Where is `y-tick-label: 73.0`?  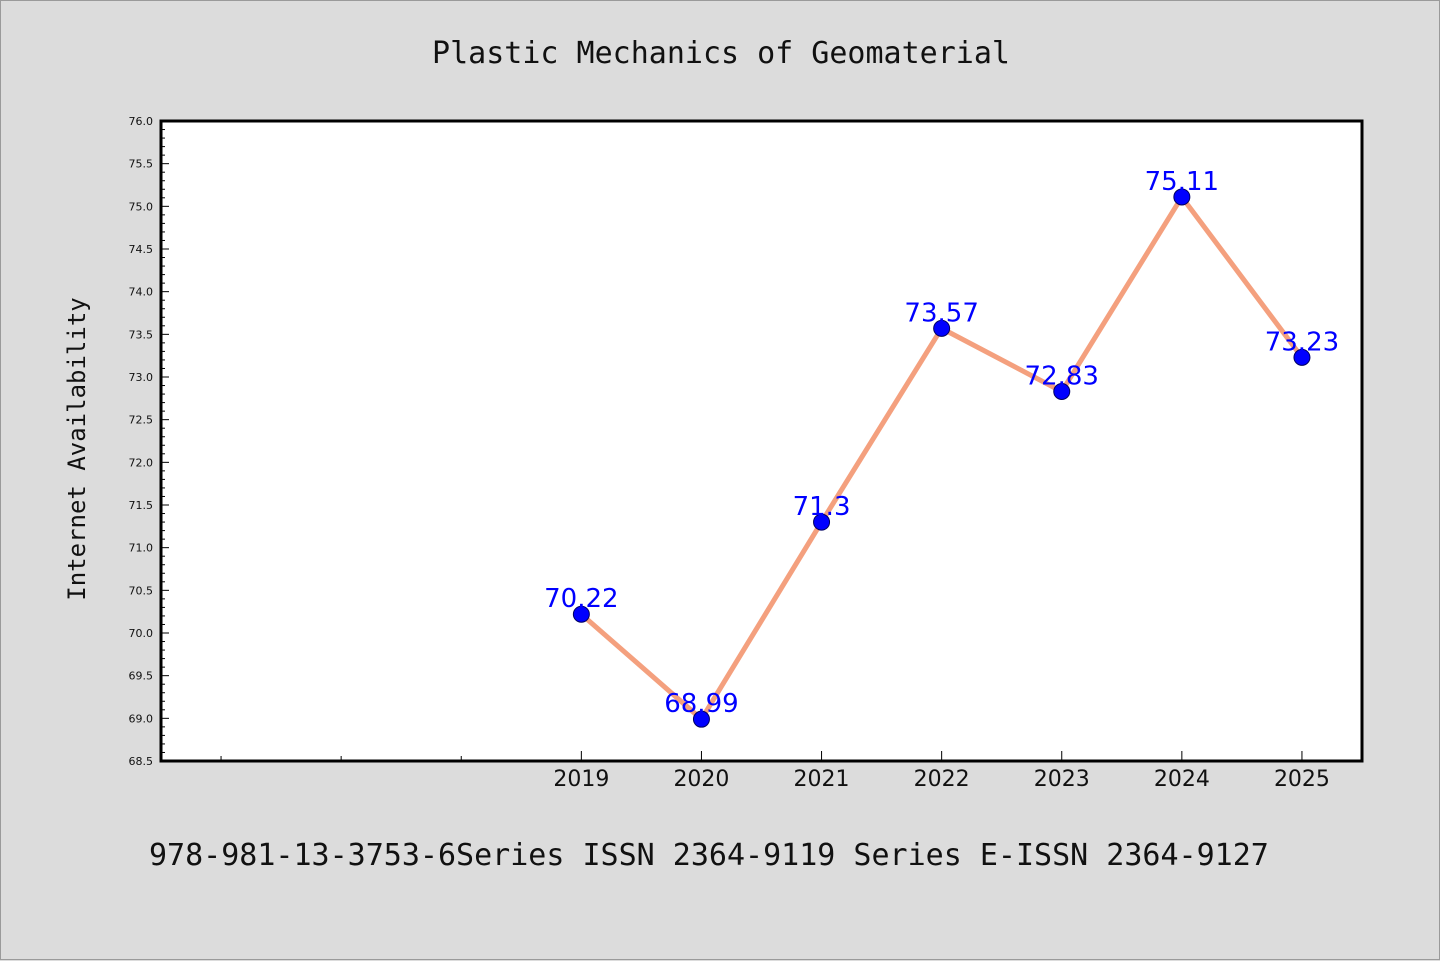
y-tick-label: 73.0 is located at coordinates (141, 377).